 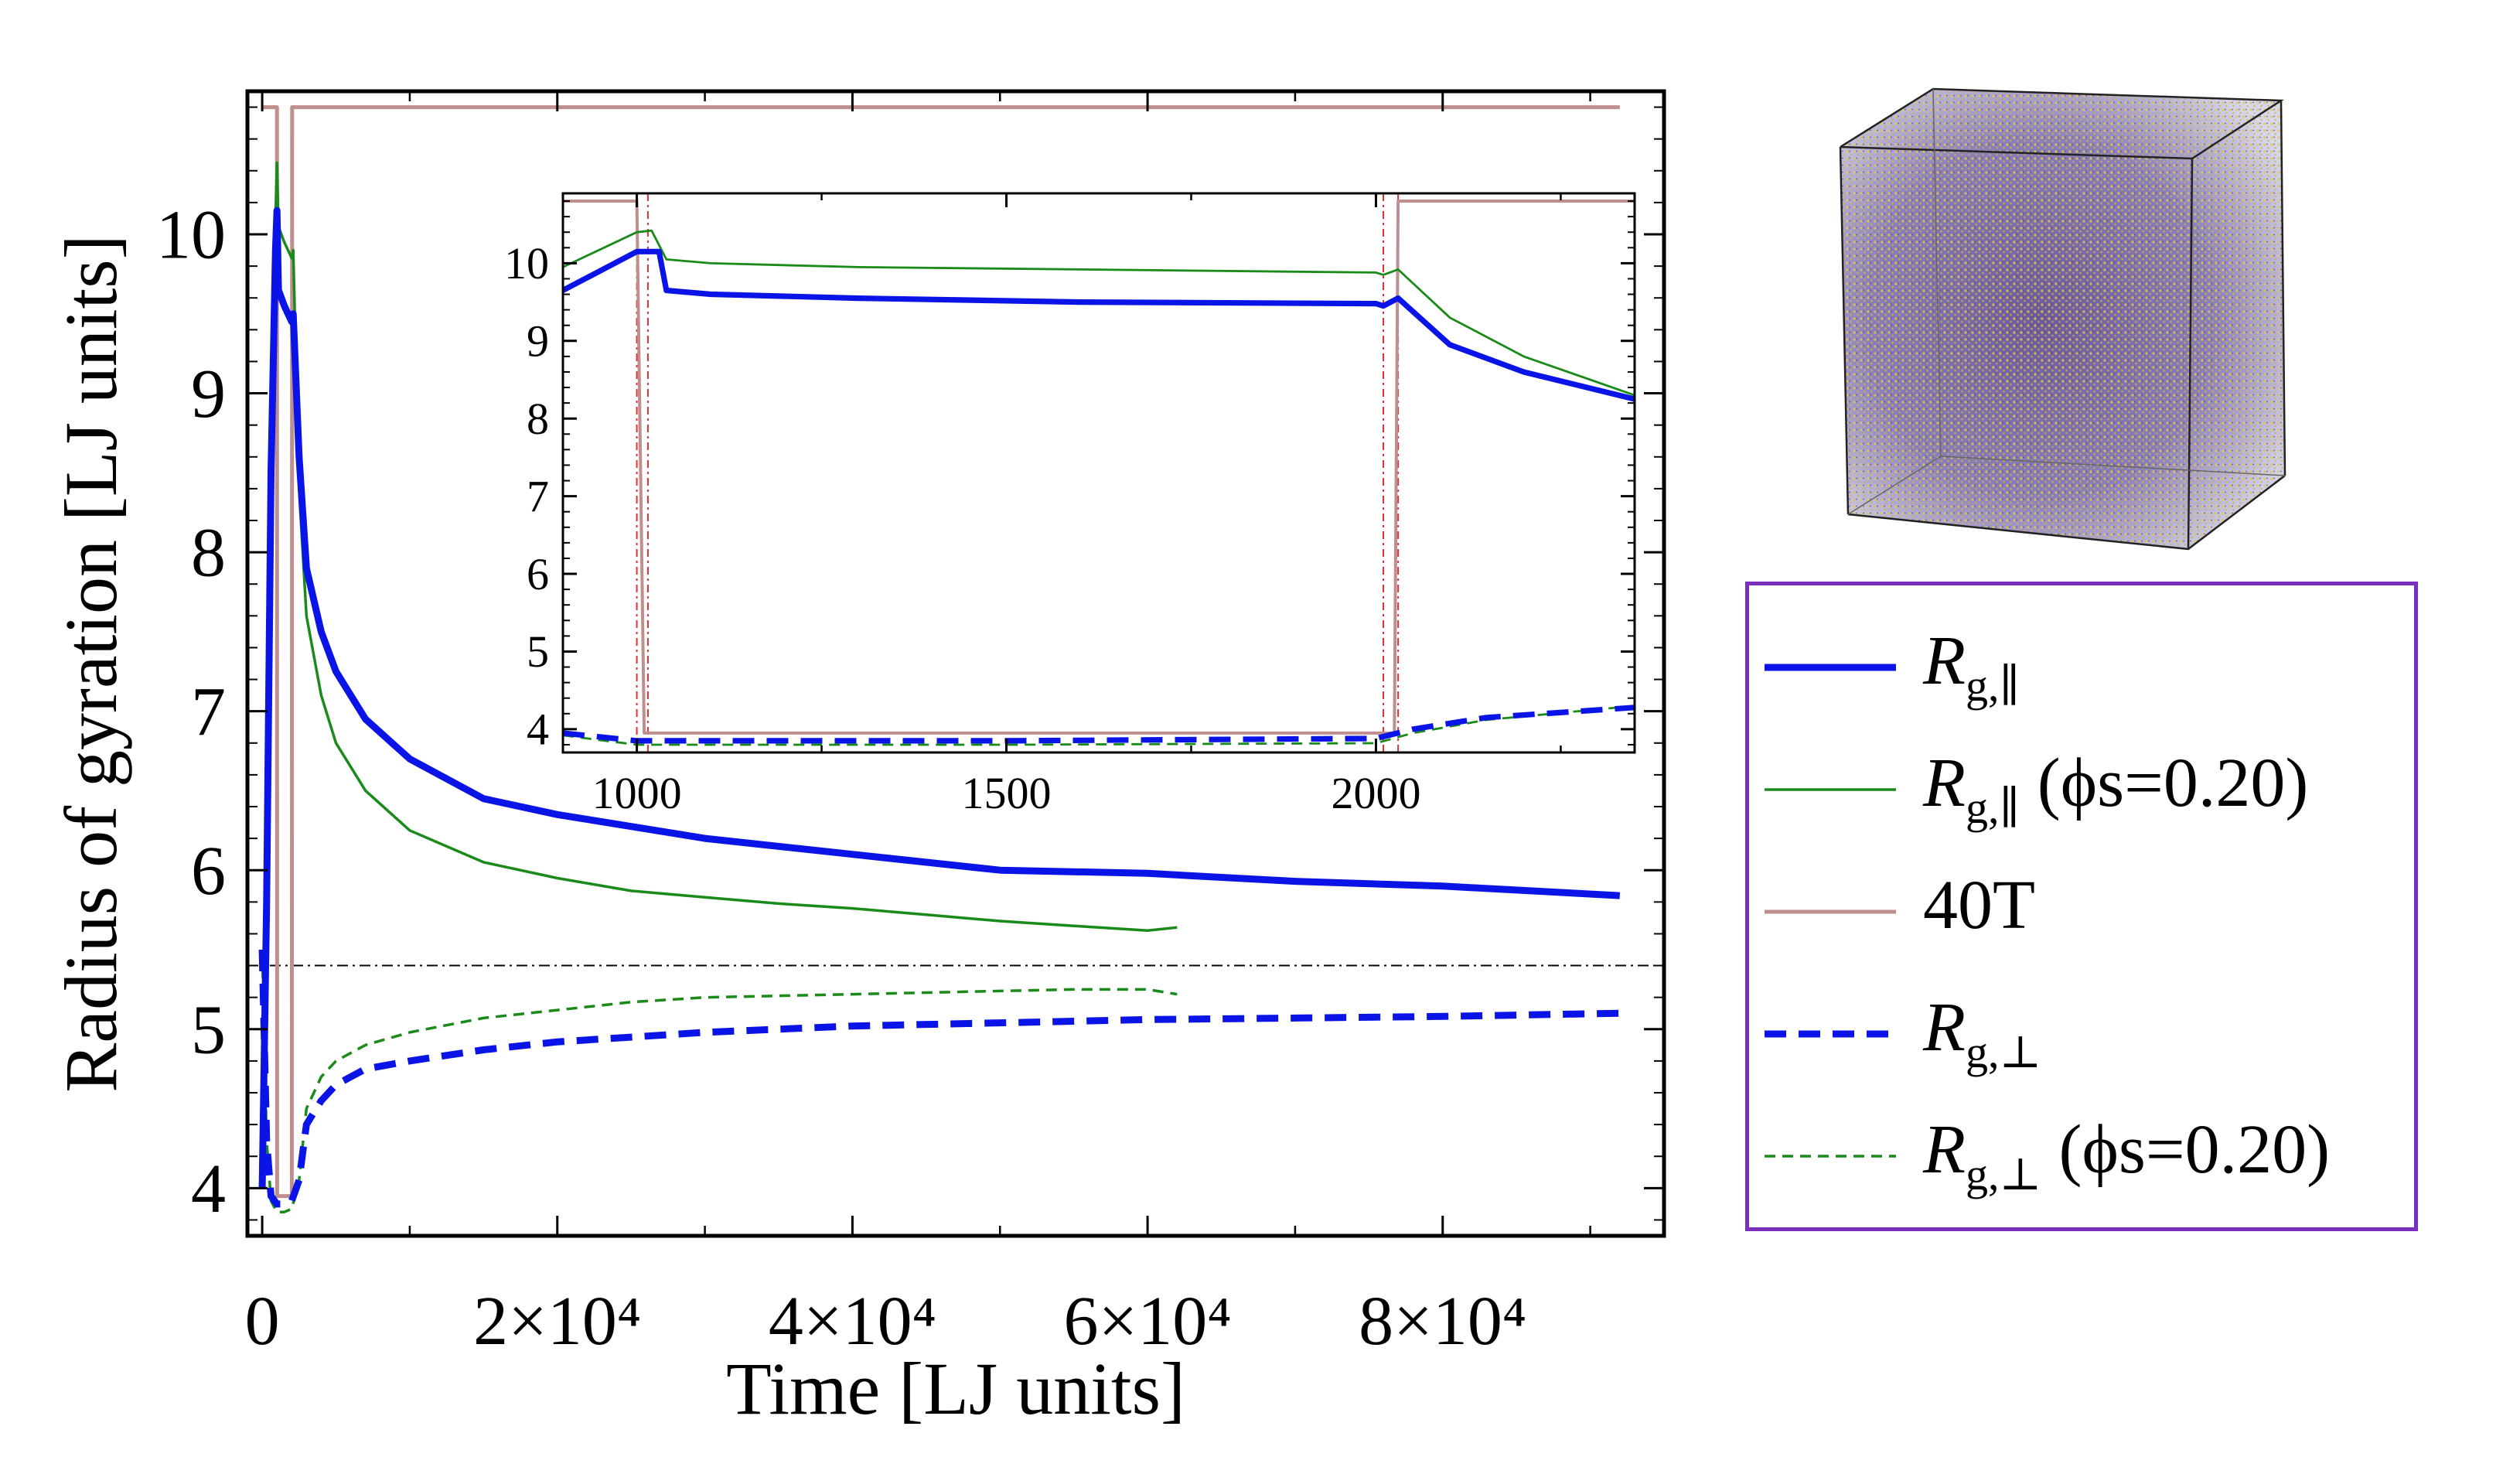 I want to click on legend-label: Rg,⊥, so click(x=1982, y=1033).